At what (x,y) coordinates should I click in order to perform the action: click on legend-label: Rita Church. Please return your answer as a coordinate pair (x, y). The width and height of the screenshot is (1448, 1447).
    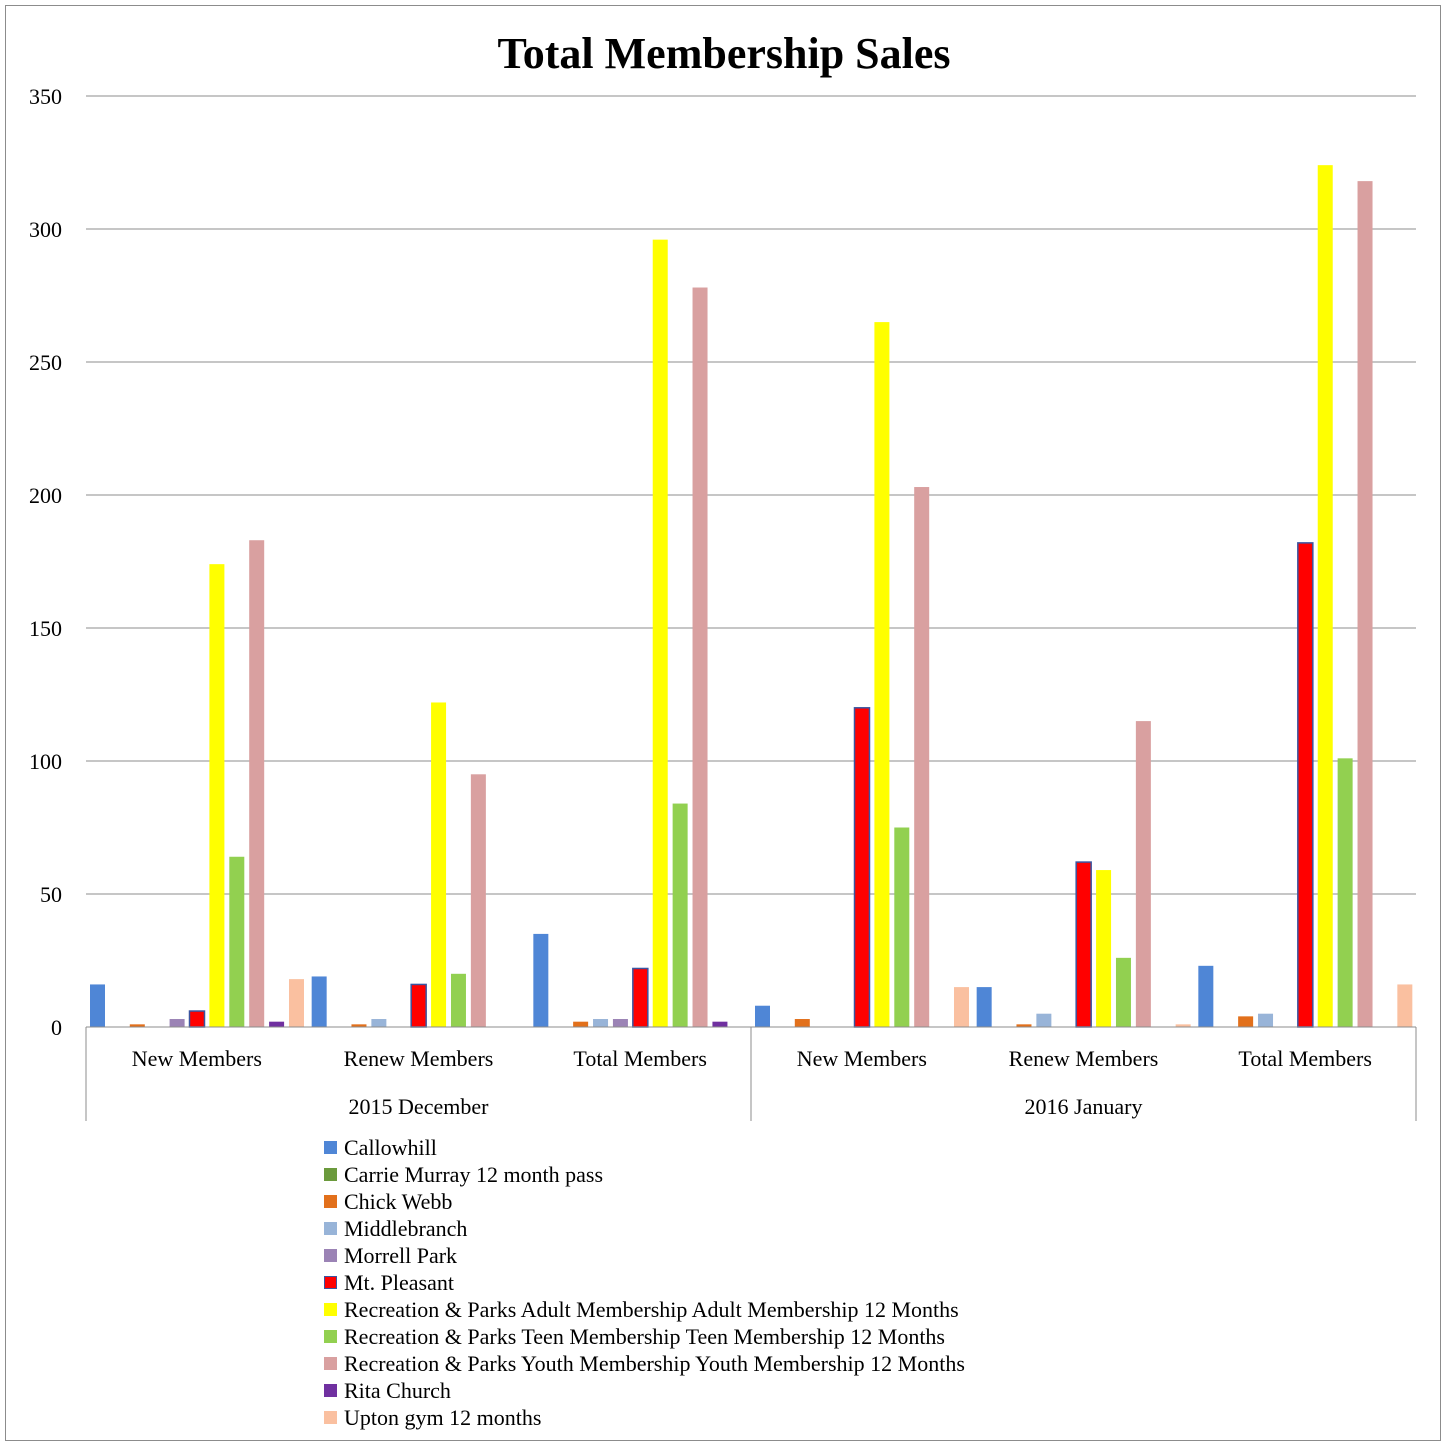
    Looking at the image, I should click on (397, 1390).